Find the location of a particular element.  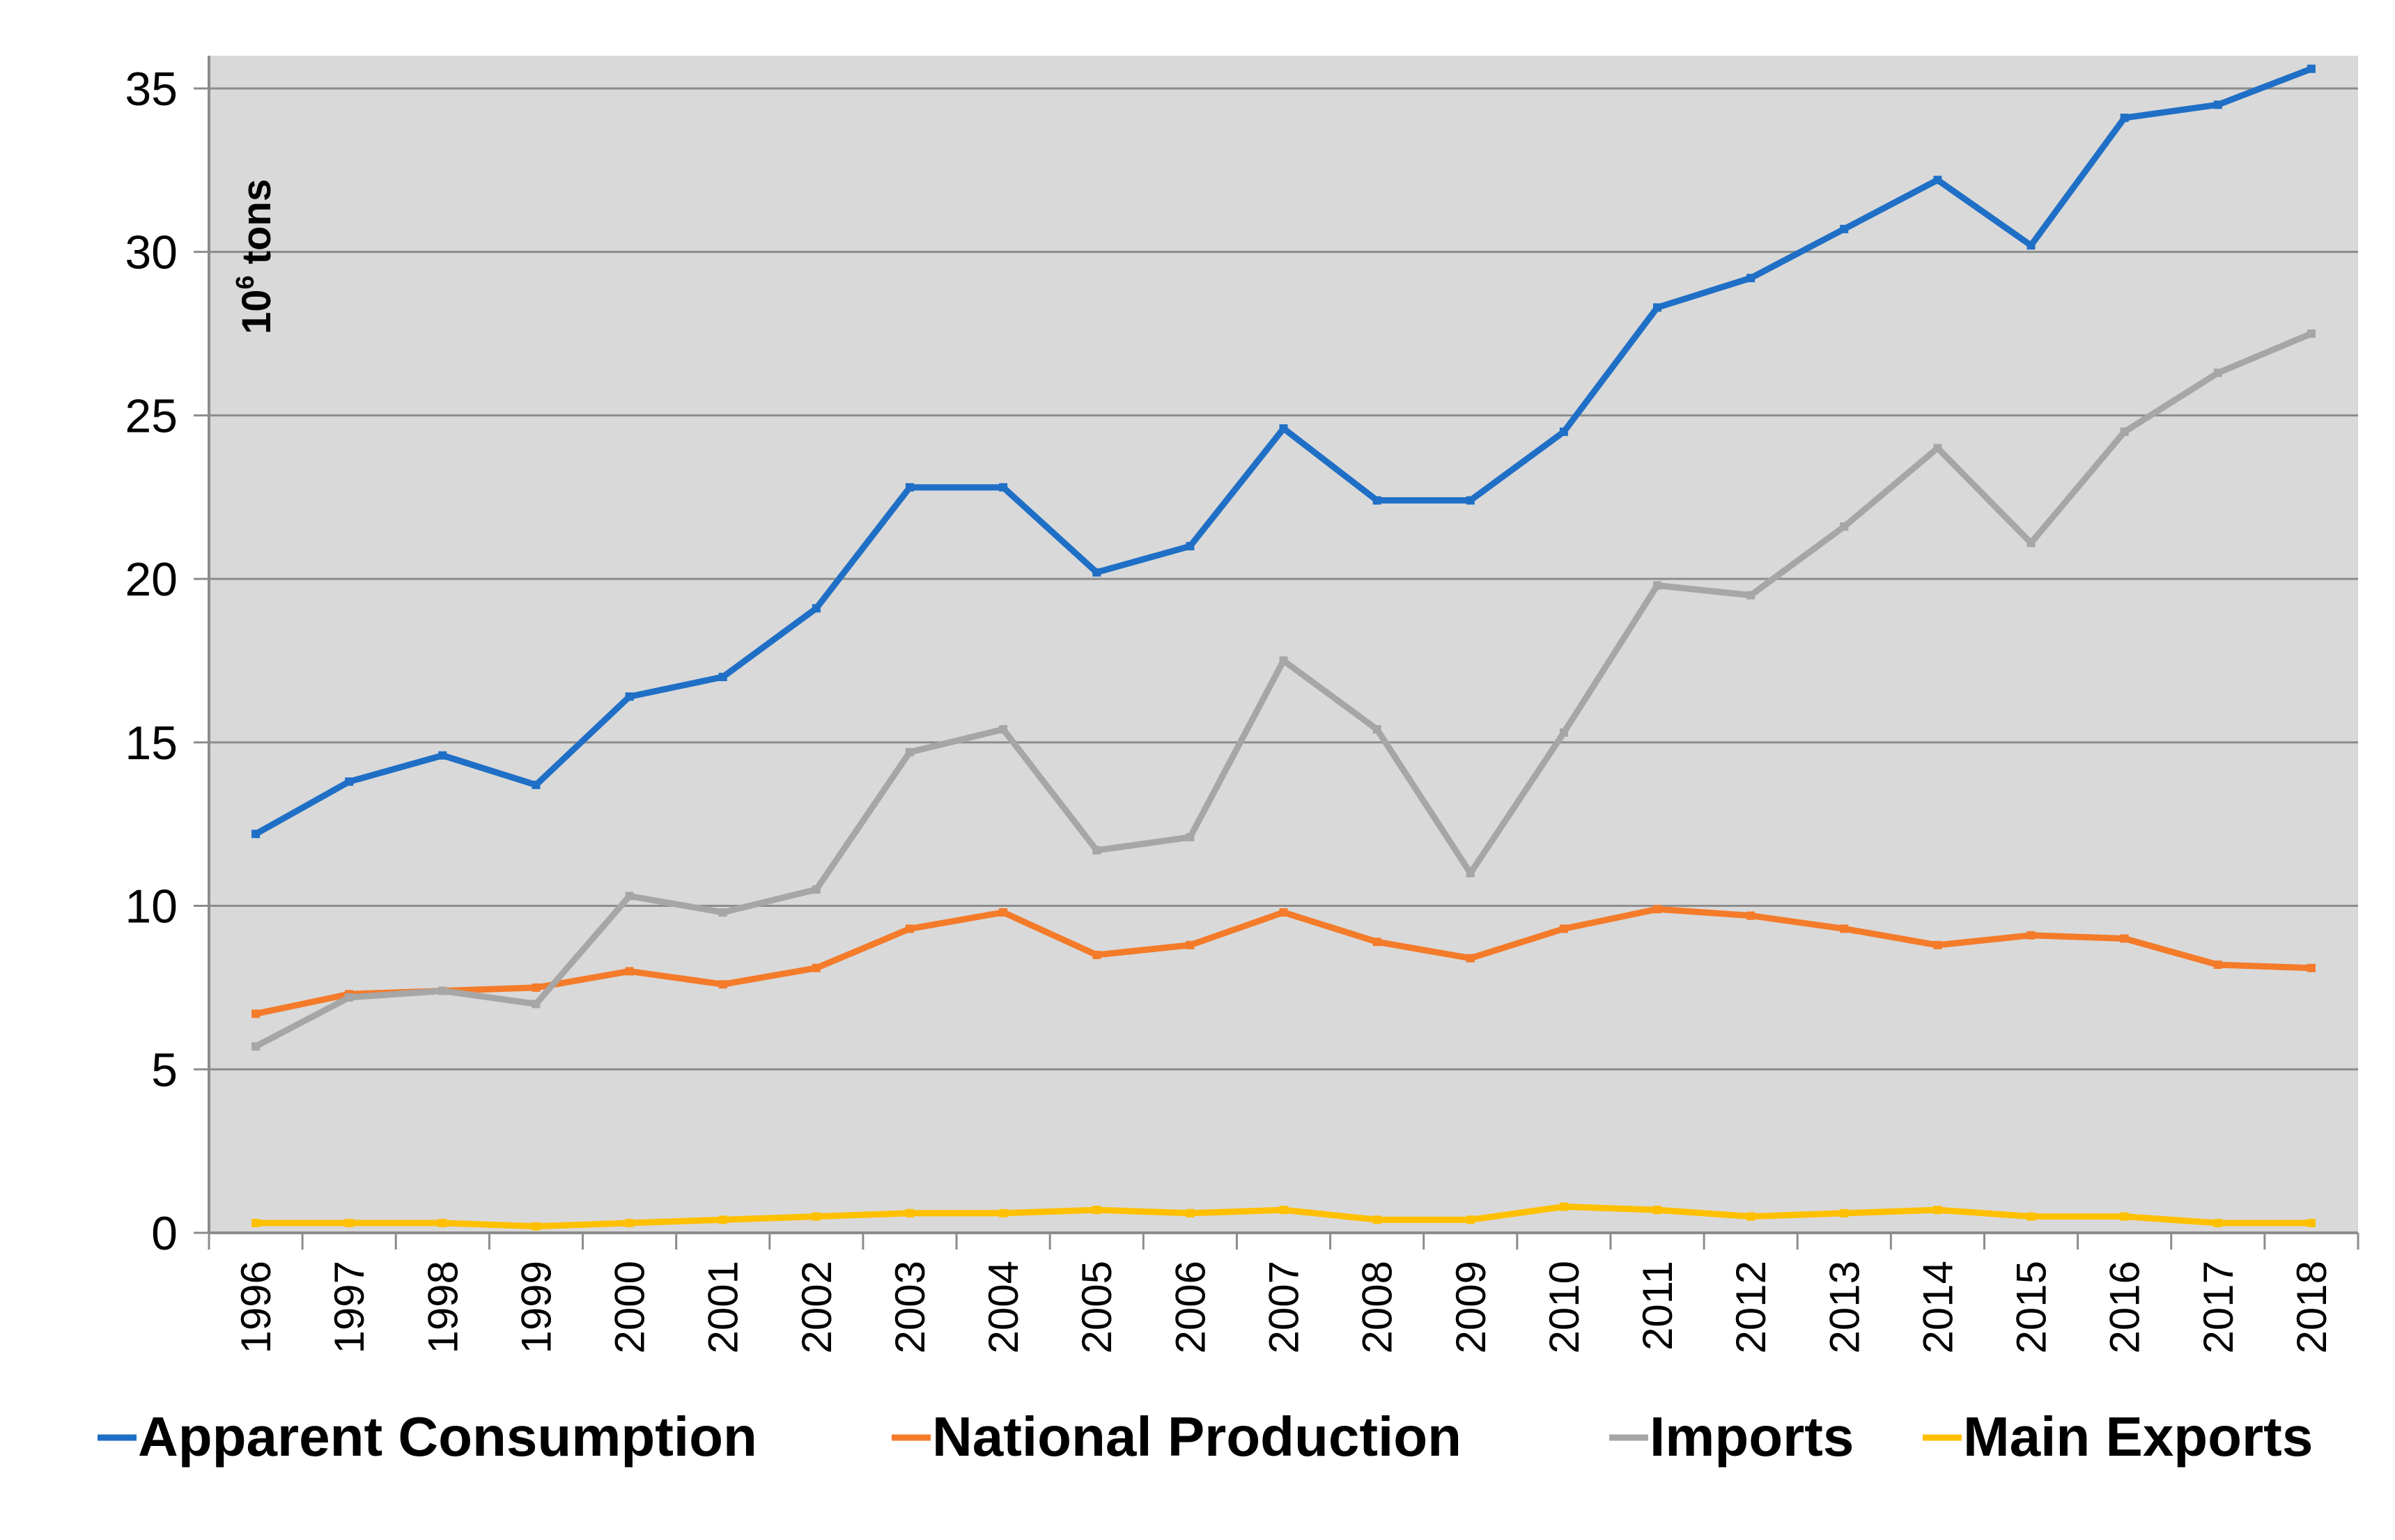

data-point-main-exports-2018 is located at coordinates (2312, 1222).